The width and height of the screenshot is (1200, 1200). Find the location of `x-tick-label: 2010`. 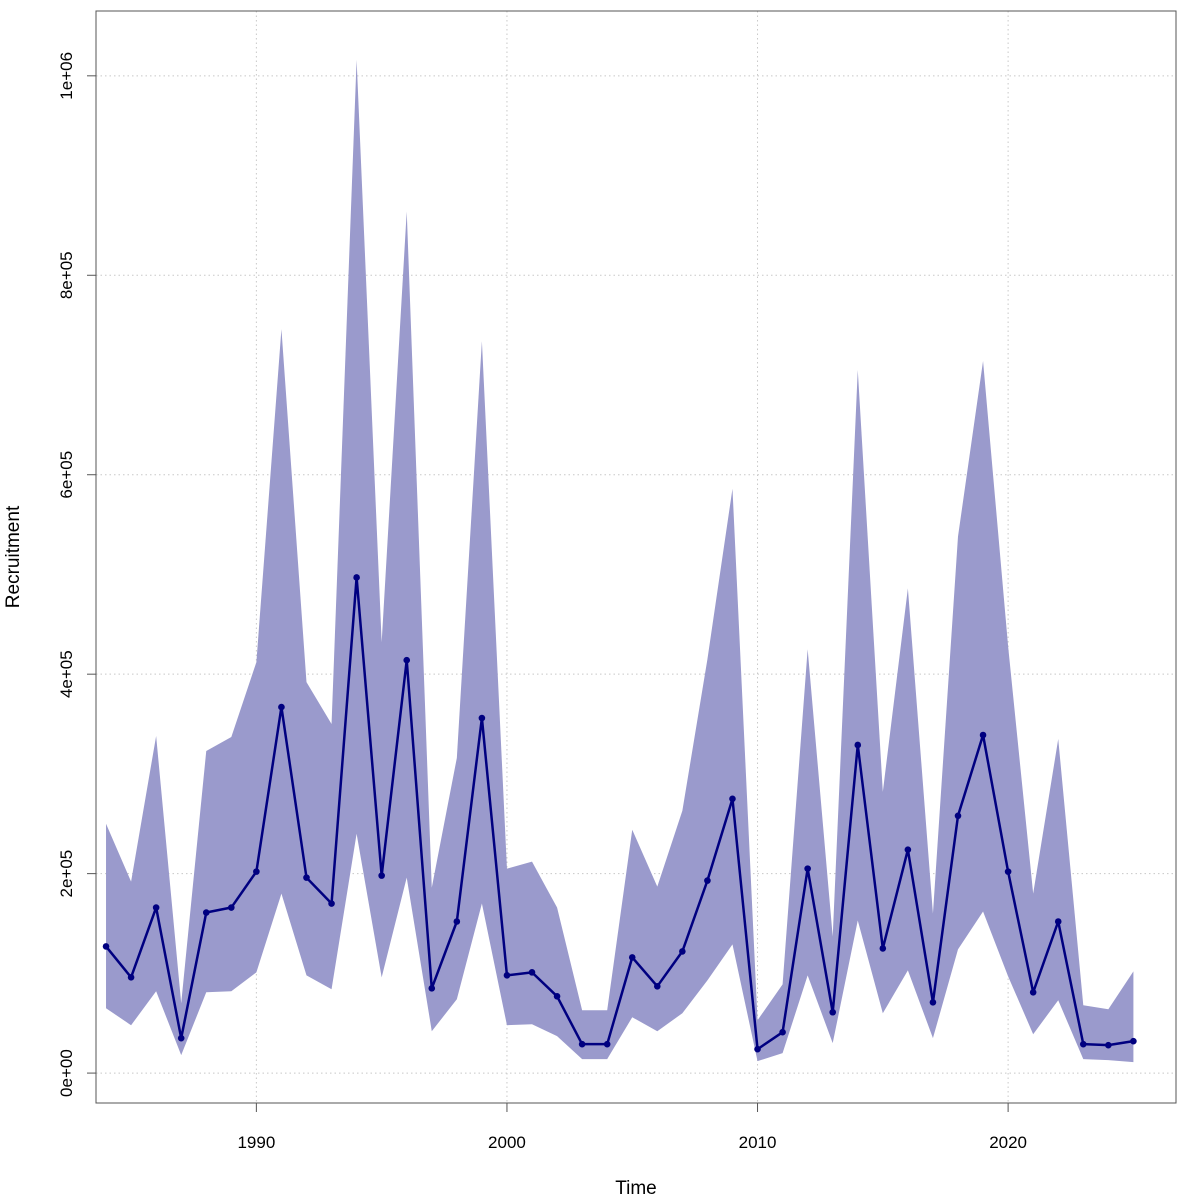

x-tick-label: 2010 is located at coordinates (758, 1142).